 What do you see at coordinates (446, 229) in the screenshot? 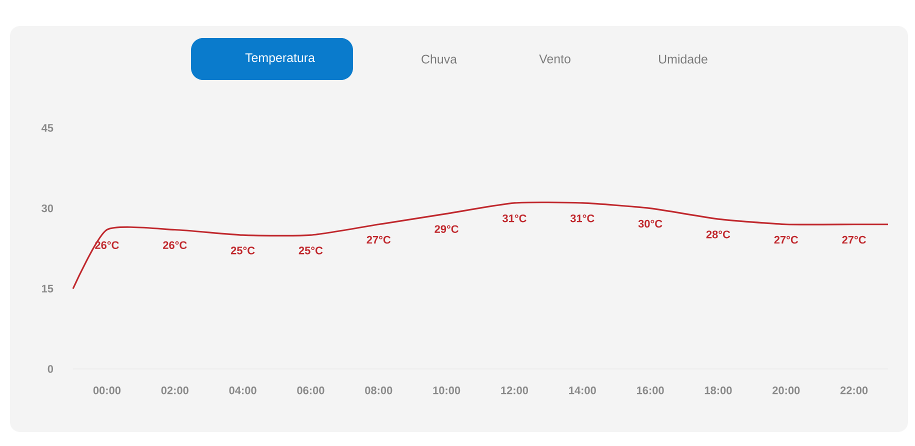
I see `data-label: 29°C` at bounding box center [446, 229].